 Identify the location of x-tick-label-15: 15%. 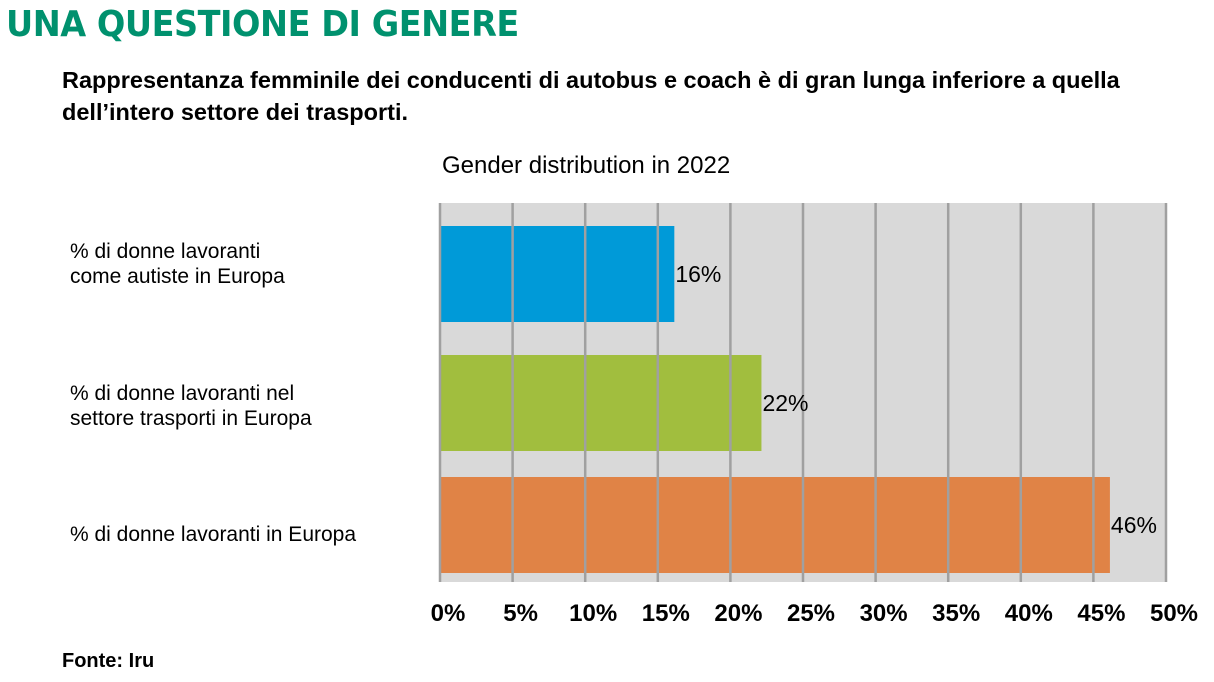
(666, 613).